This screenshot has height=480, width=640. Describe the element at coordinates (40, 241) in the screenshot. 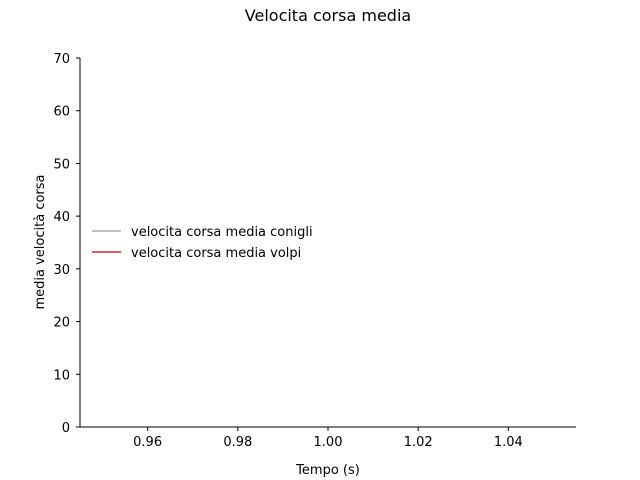

I see `y-axis-label: media velocità corsa` at that location.